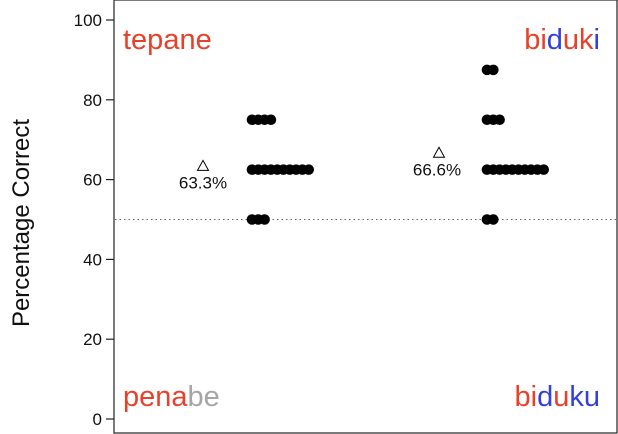  I want to click on label-top-right: biduki, so click(562, 40).